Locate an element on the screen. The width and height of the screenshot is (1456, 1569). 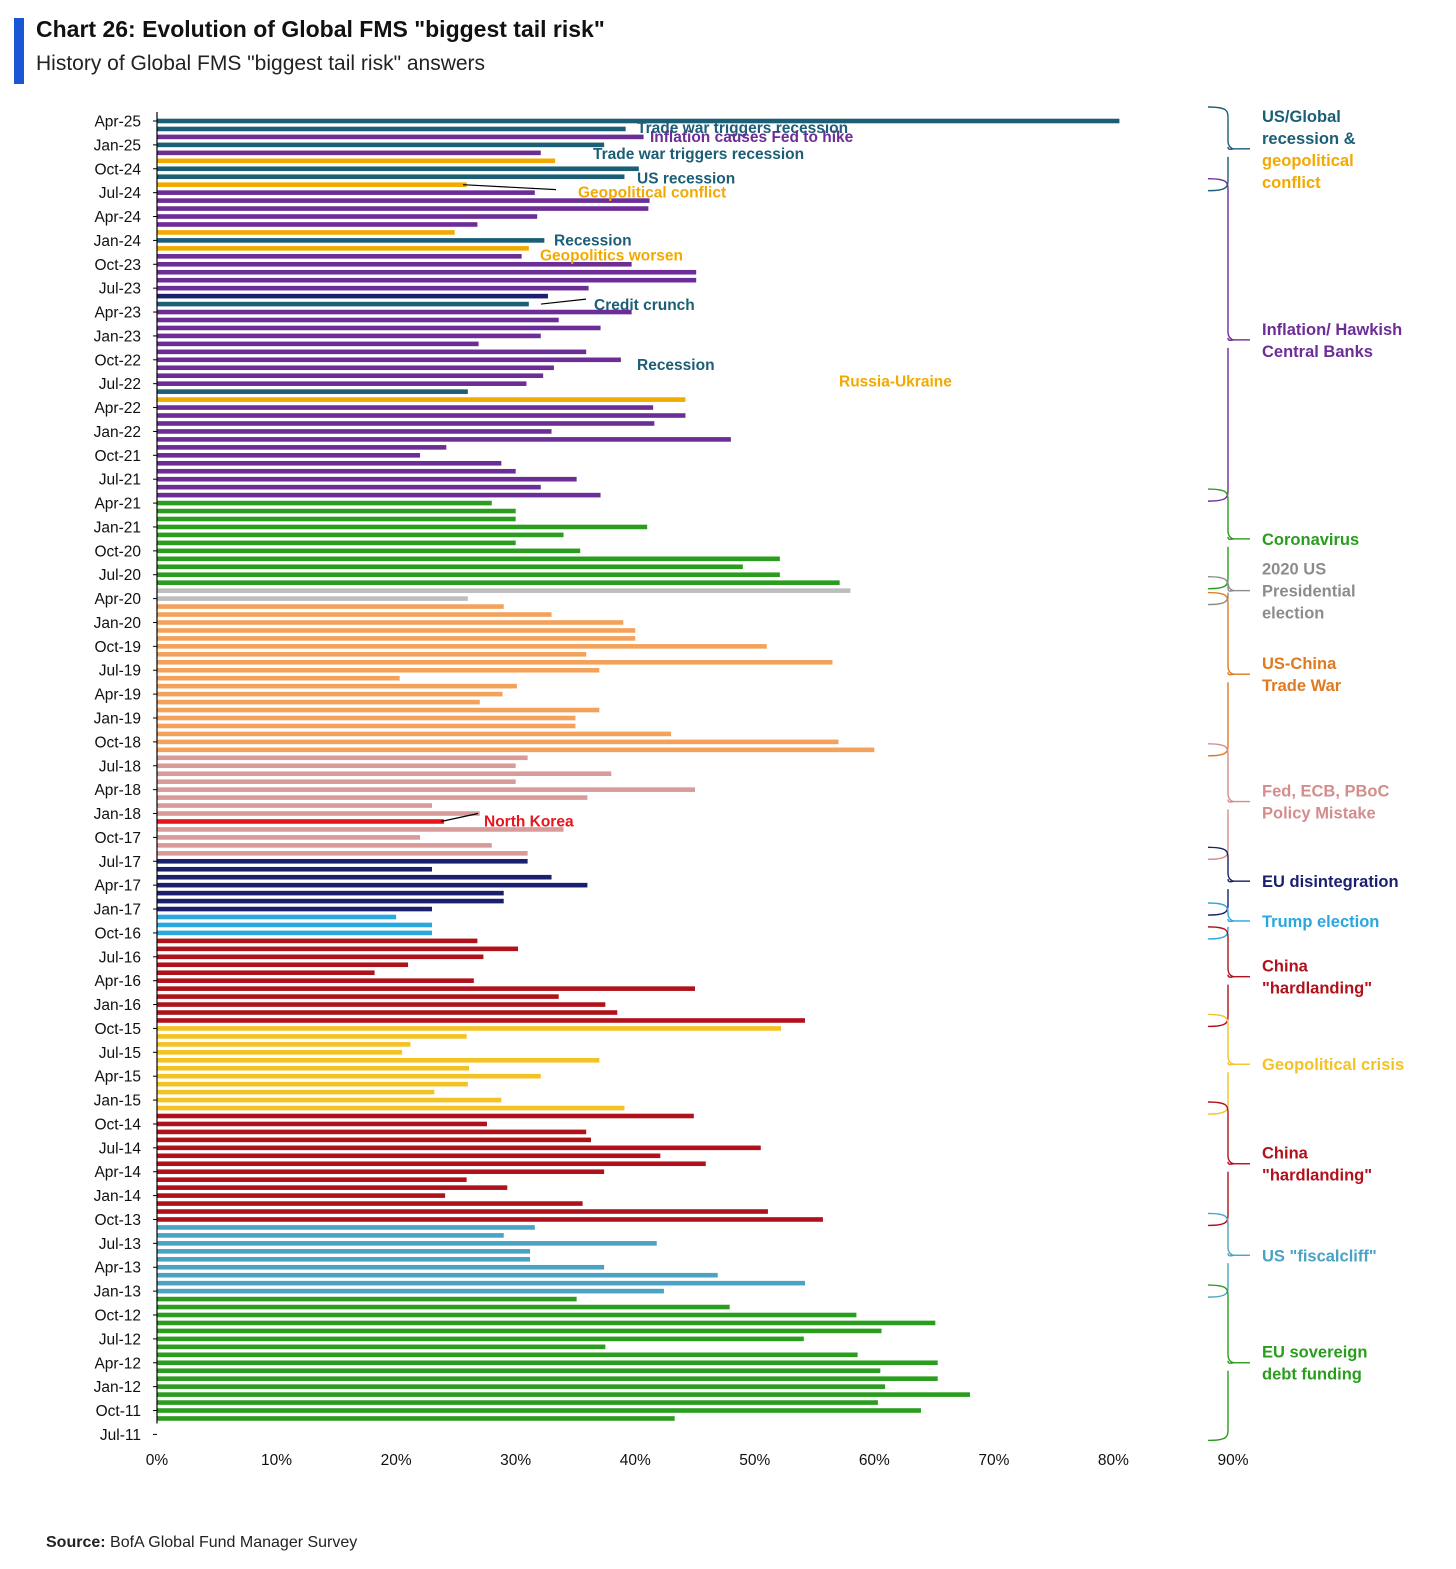
y-tick-label: Oct-19 is located at coordinates (117, 647).